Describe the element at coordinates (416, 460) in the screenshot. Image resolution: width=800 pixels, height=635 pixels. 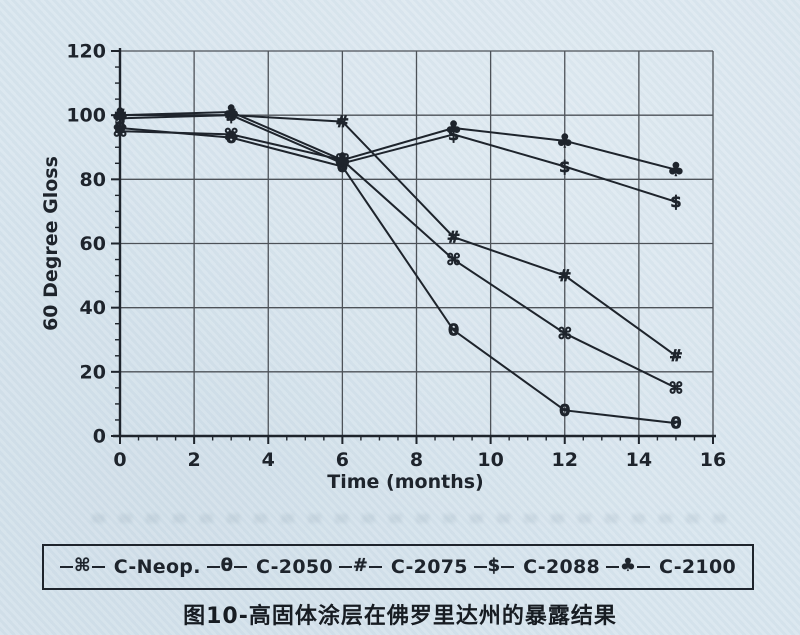
I see `x-tick-label: 8` at that location.